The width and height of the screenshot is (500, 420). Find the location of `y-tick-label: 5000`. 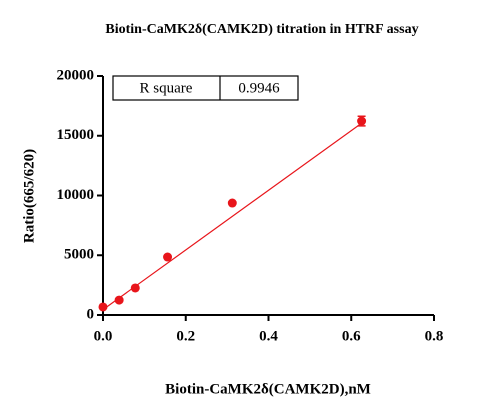

y-tick-label: 5000 is located at coordinates (79, 255).